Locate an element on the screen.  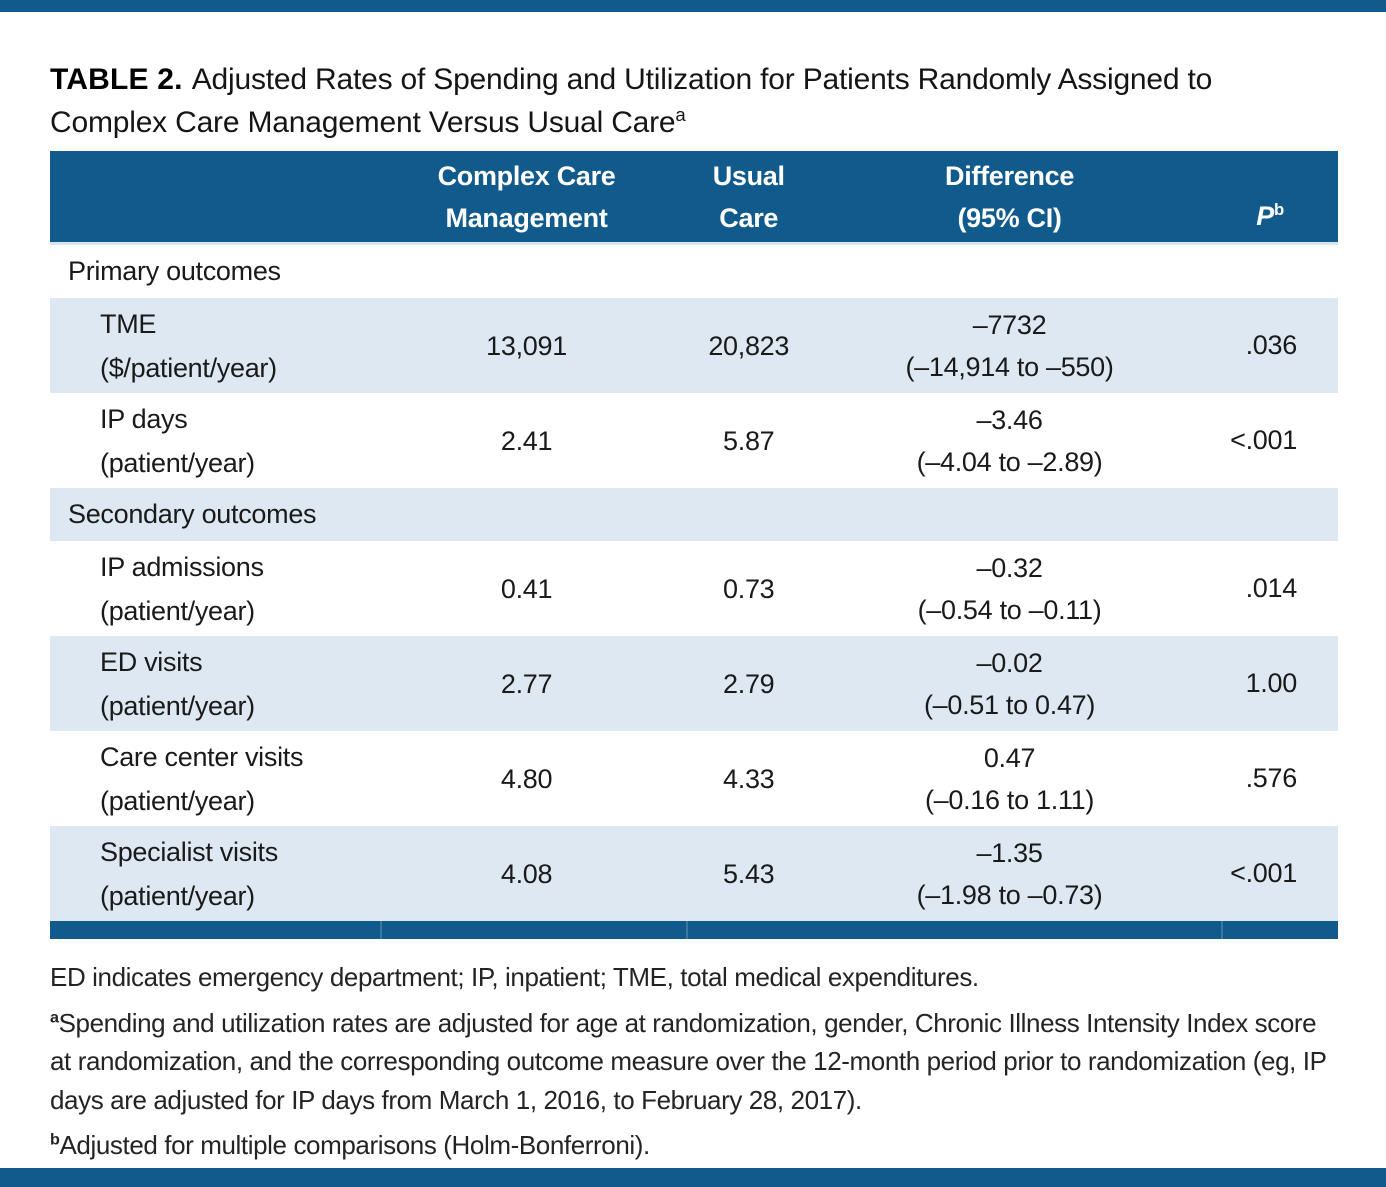
footnote-b-marker: b is located at coordinates (55, 1139).